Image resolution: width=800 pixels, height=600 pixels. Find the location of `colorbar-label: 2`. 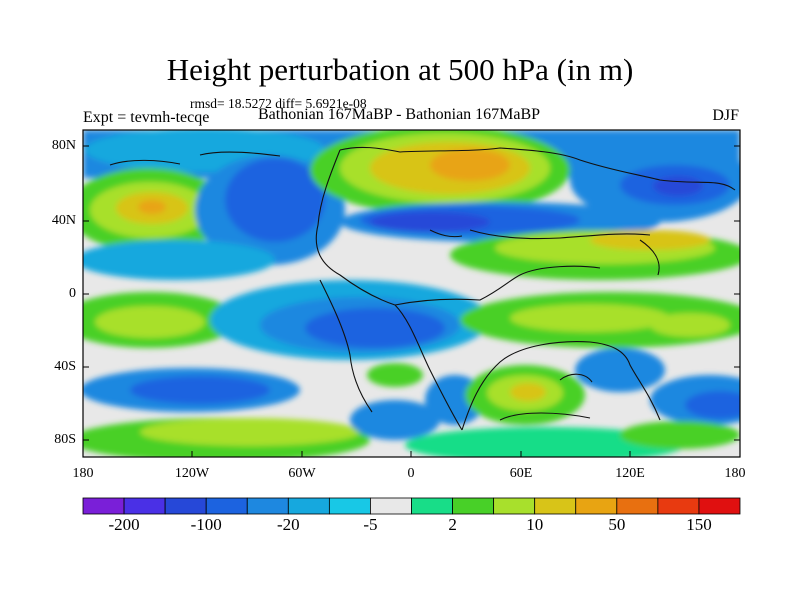

colorbar-label: 2 is located at coordinates (452, 524).